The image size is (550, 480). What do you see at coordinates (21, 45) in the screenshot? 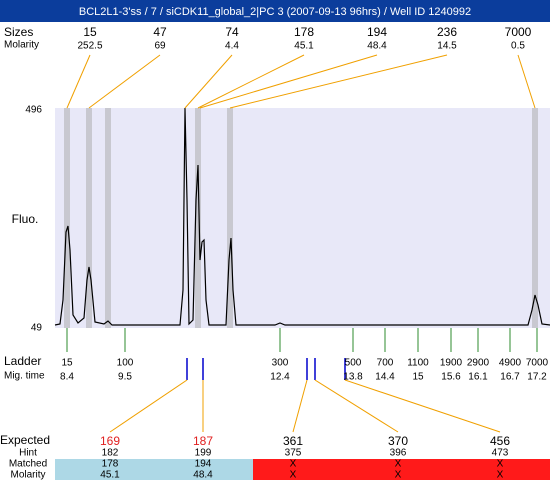
I see `molarity-label: Molarity` at bounding box center [21, 45].